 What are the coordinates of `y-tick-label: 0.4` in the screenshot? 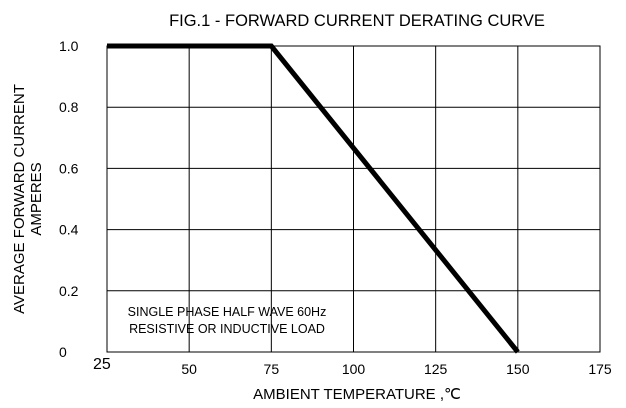 It's located at (69, 230).